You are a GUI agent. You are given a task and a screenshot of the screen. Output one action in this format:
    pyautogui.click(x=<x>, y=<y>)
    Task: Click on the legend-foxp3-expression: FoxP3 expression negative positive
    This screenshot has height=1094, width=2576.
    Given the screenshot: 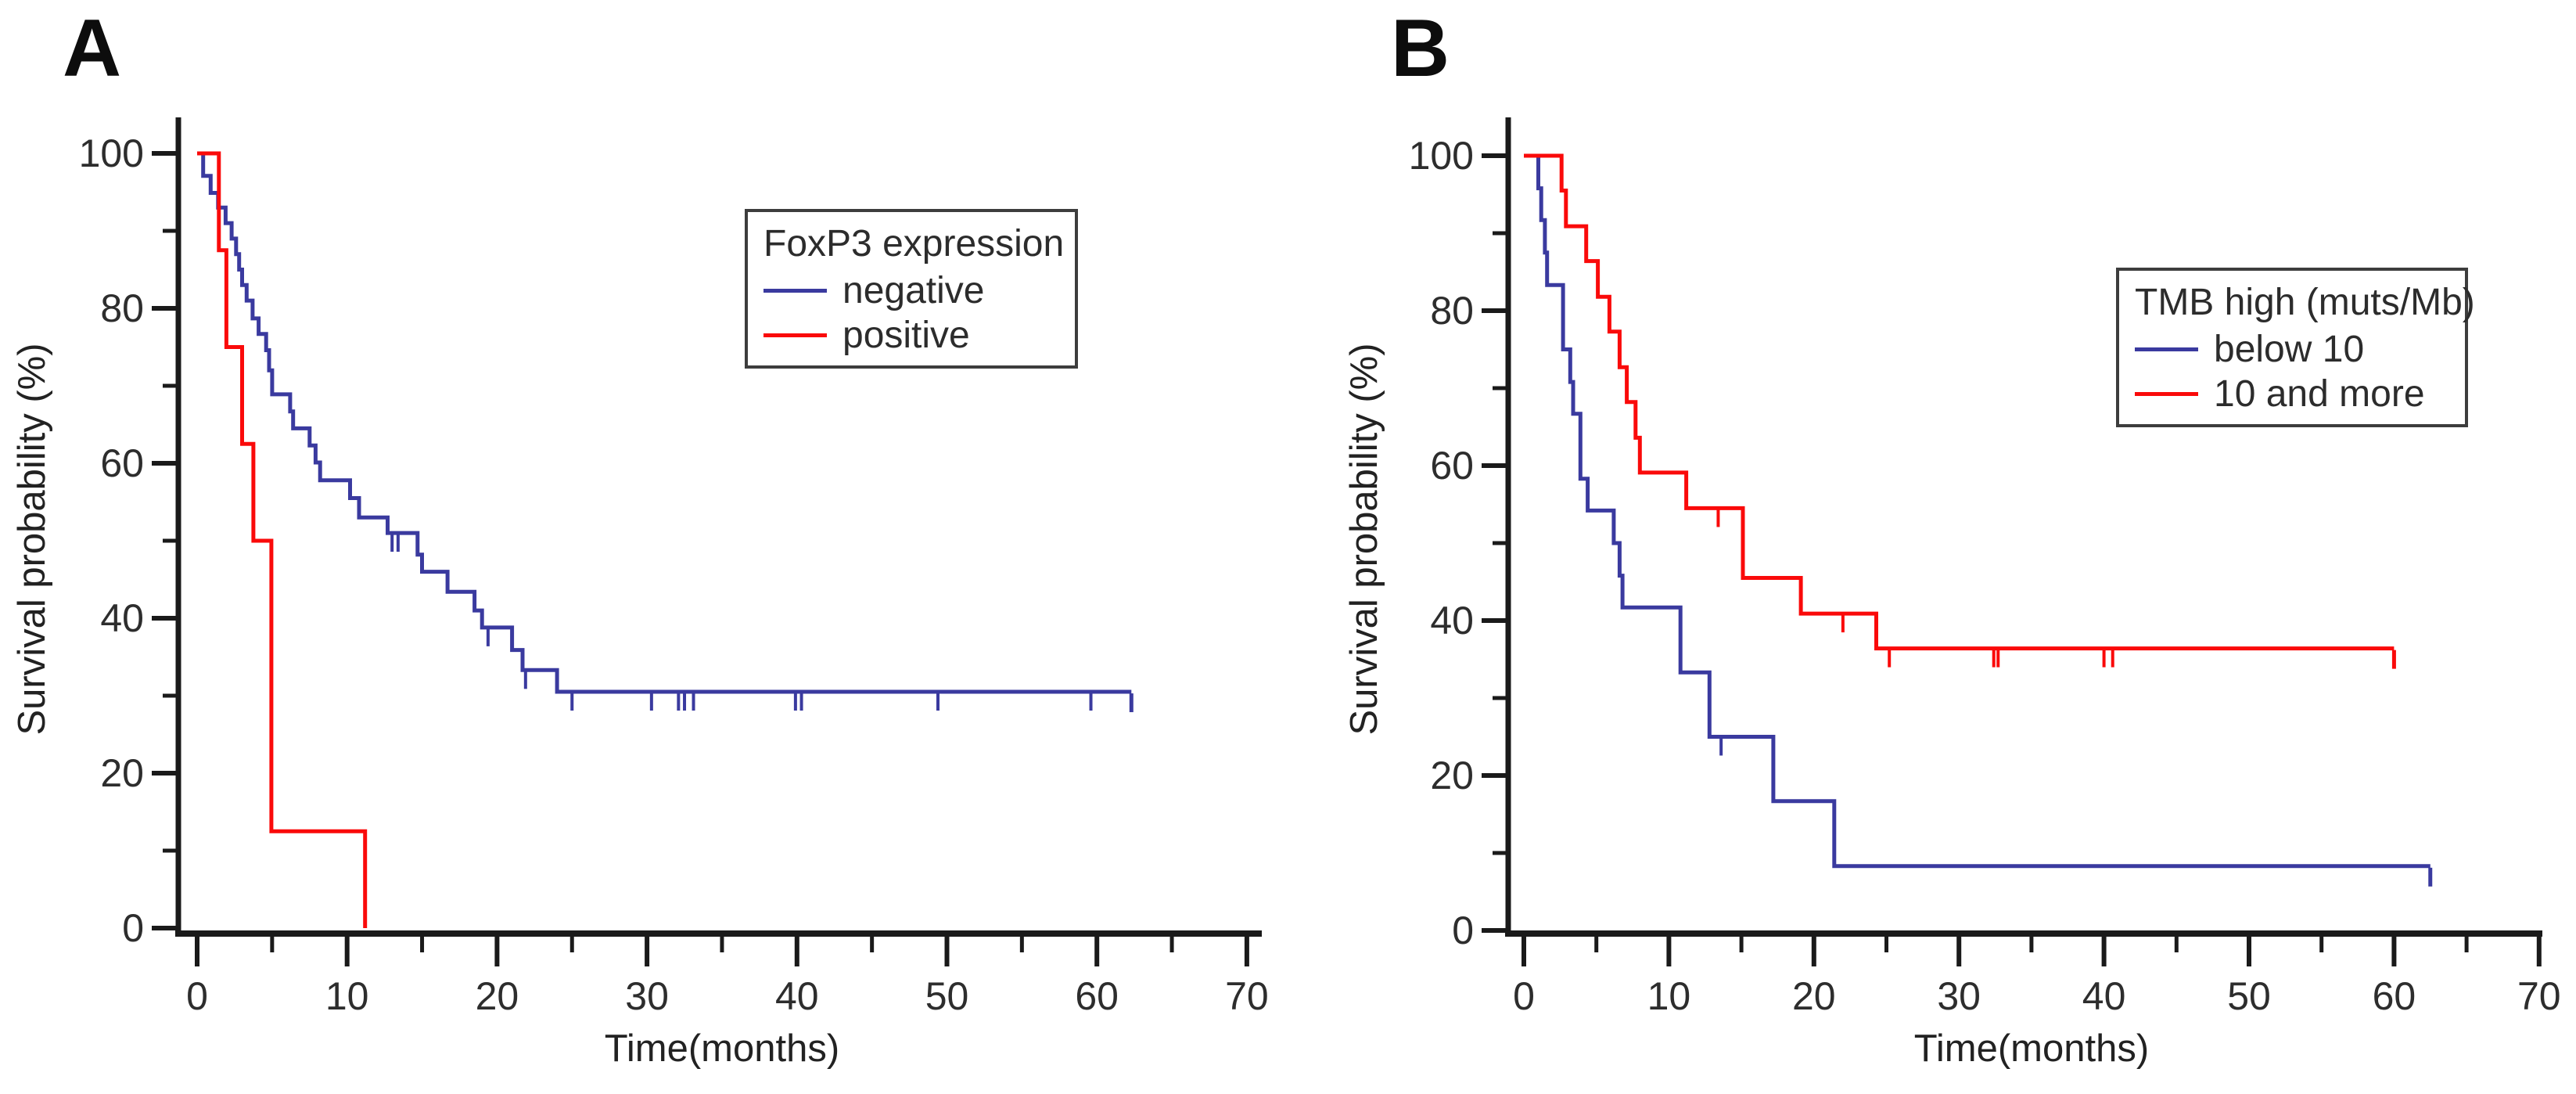 What is the action you would take?
    pyautogui.click(x=912, y=289)
    